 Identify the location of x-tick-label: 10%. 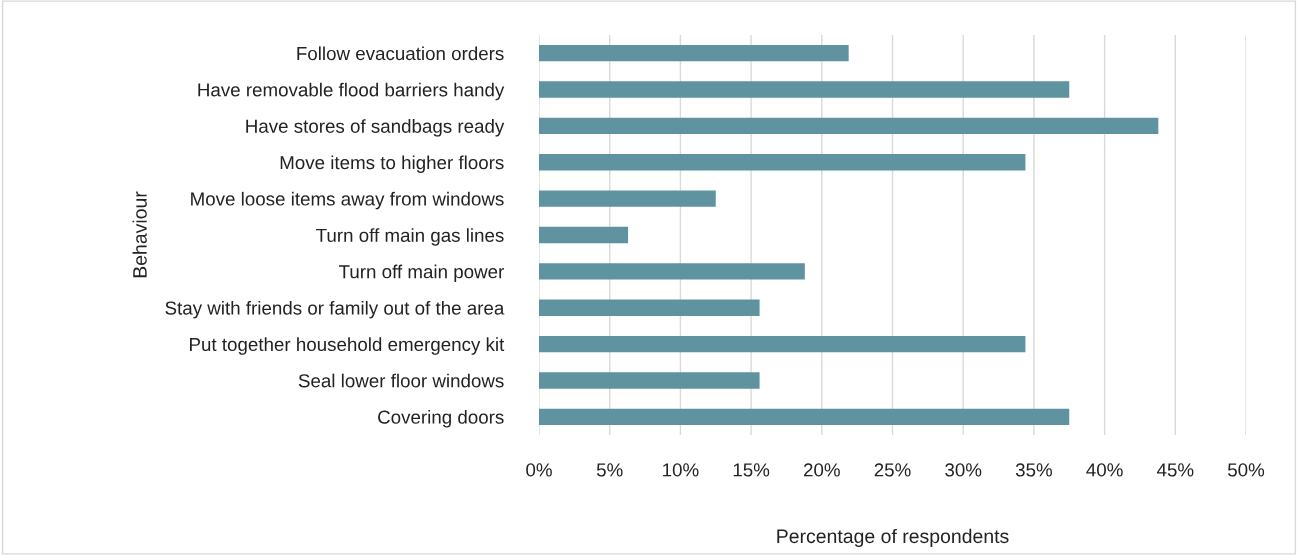
(681, 470).